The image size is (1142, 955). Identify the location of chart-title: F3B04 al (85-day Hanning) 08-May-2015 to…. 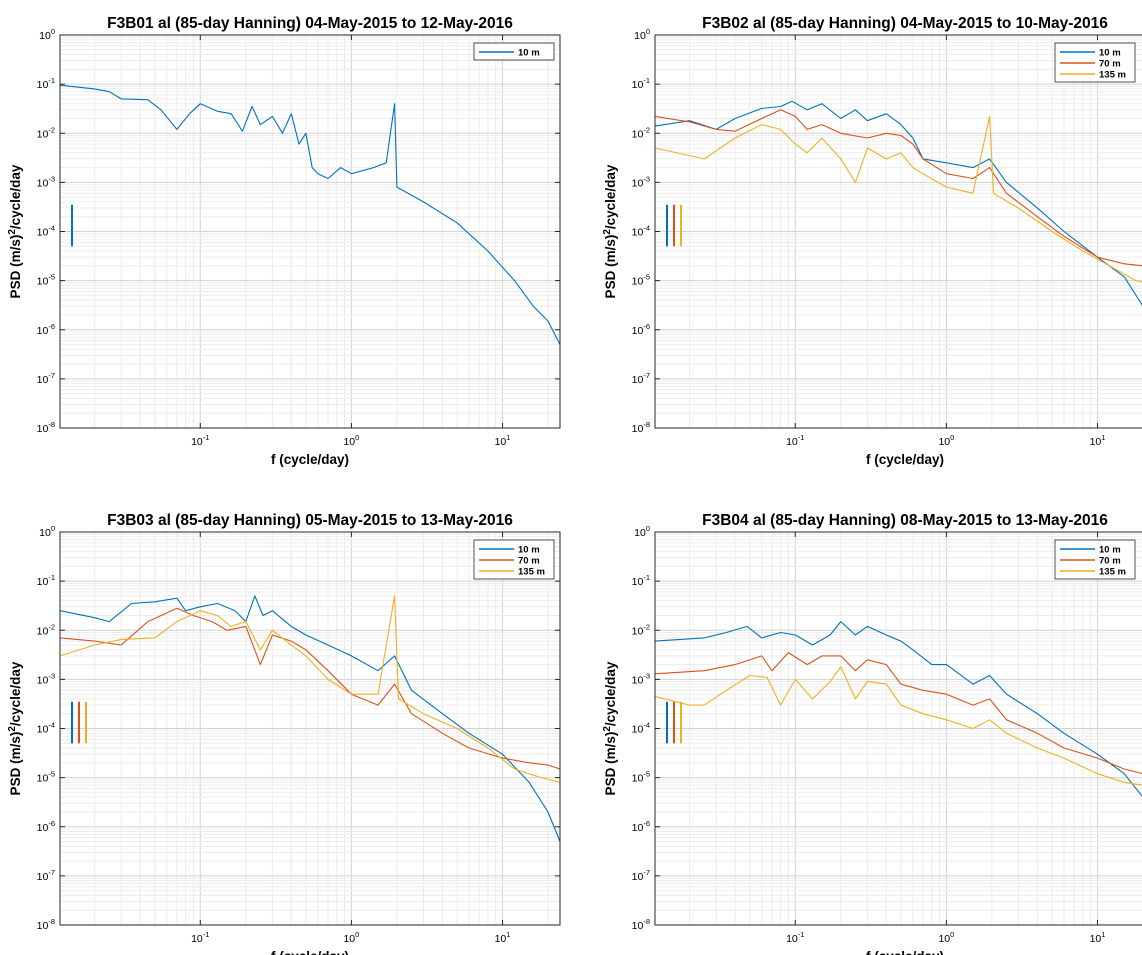
(905, 520).